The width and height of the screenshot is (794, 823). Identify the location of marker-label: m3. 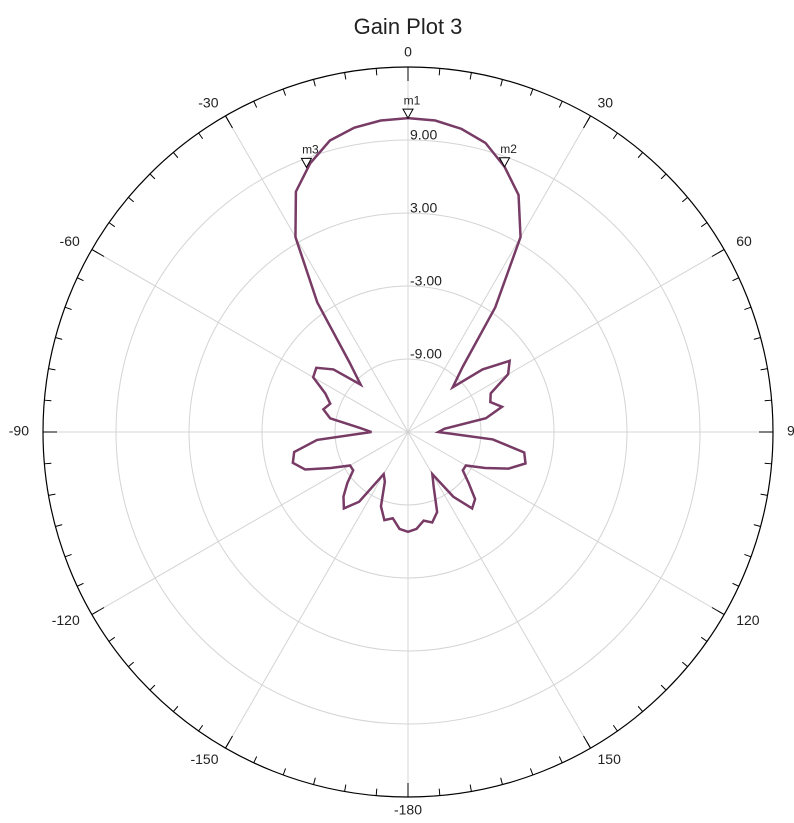
(310, 150).